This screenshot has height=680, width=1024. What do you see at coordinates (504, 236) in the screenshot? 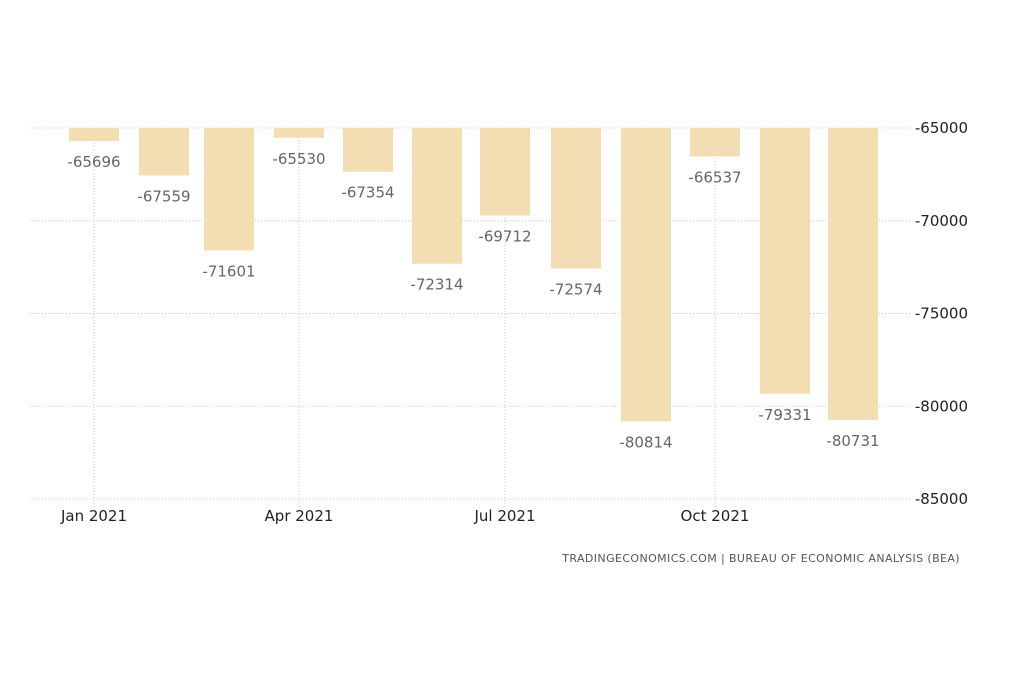
I see `data-label: -69712` at bounding box center [504, 236].